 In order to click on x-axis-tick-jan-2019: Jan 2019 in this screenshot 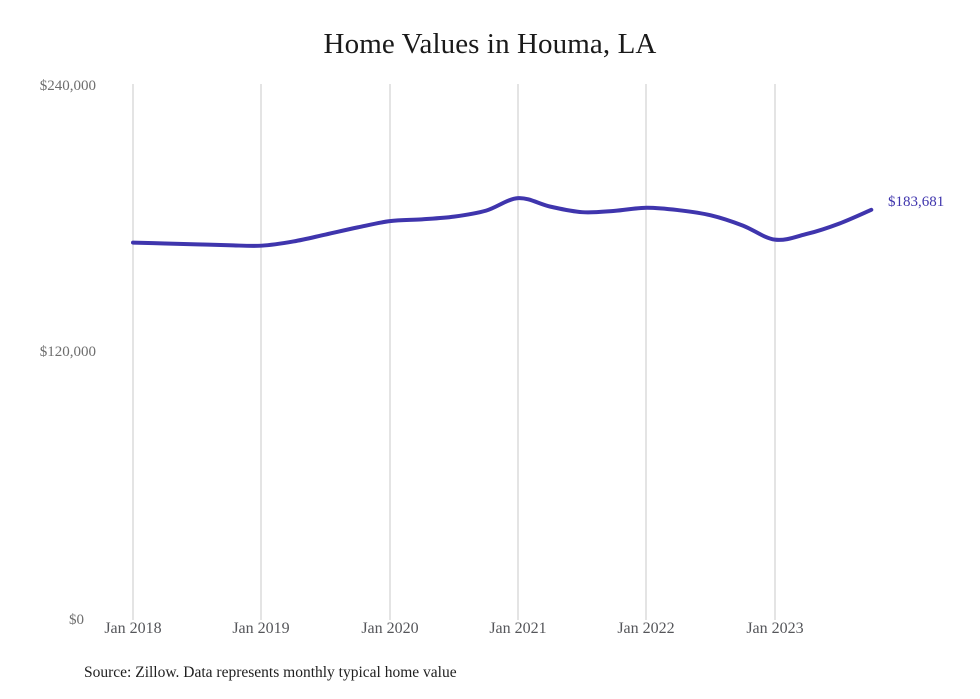, I will do `click(261, 628)`.